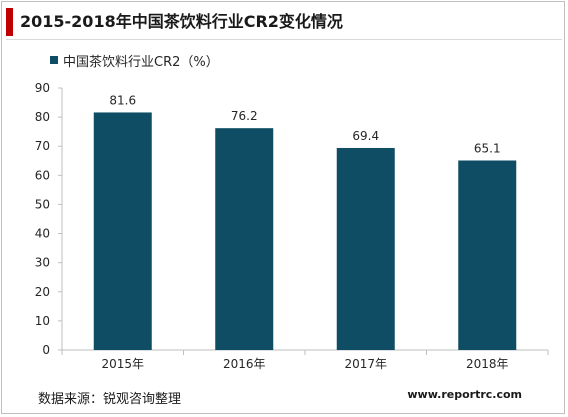 The width and height of the screenshot is (568, 417). Describe the element at coordinates (365, 136) in the screenshot. I see `data-label: 69.4` at that location.